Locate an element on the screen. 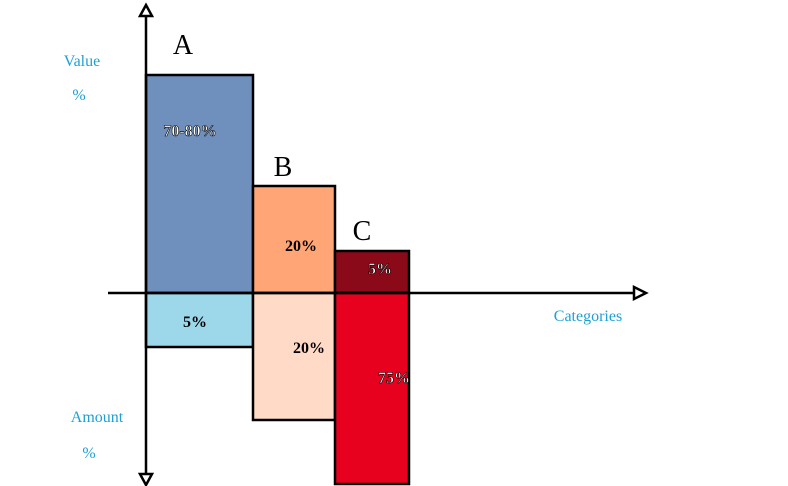 This screenshot has width=788, height=486. box-a-lower is located at coordinates (199, 320).